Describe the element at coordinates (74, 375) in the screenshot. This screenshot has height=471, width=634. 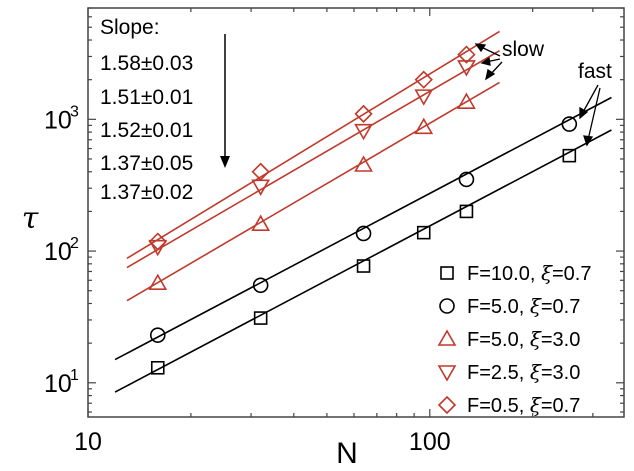
I see `y-tick-exponent: 1` at that location.